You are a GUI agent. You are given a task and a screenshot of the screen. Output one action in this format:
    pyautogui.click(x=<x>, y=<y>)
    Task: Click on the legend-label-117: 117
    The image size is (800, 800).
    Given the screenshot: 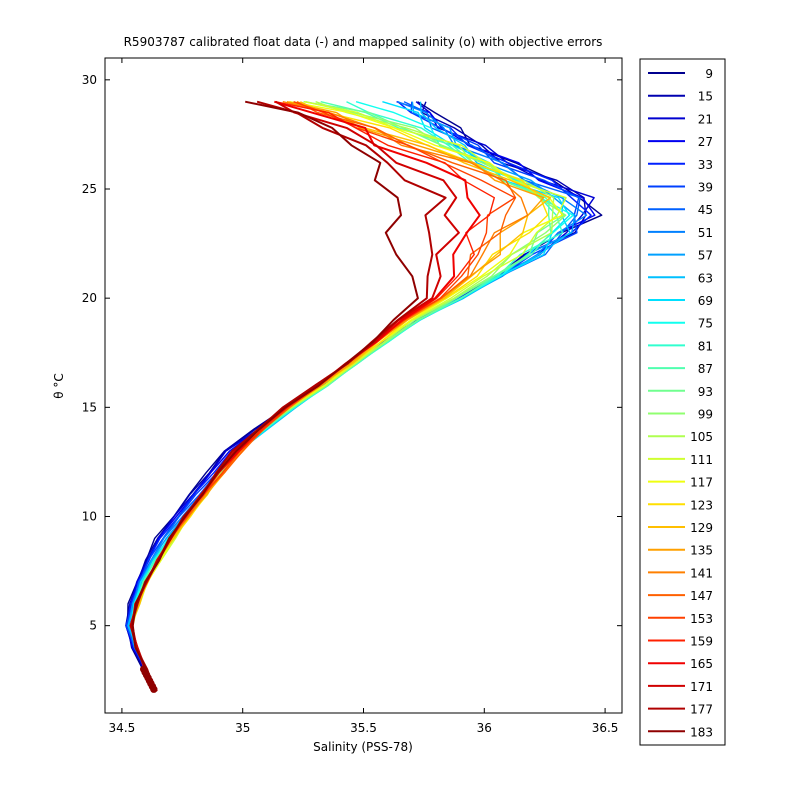 What is the action you would take?
    pyautogui.click(x=701, y=483)
    